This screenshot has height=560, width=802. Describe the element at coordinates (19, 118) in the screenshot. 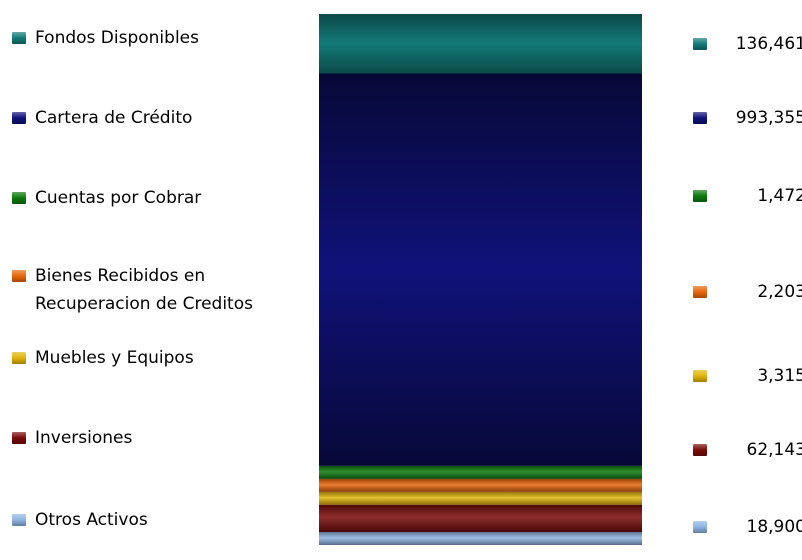

I see `legend-swatch-cartera-de-credito` at that location.